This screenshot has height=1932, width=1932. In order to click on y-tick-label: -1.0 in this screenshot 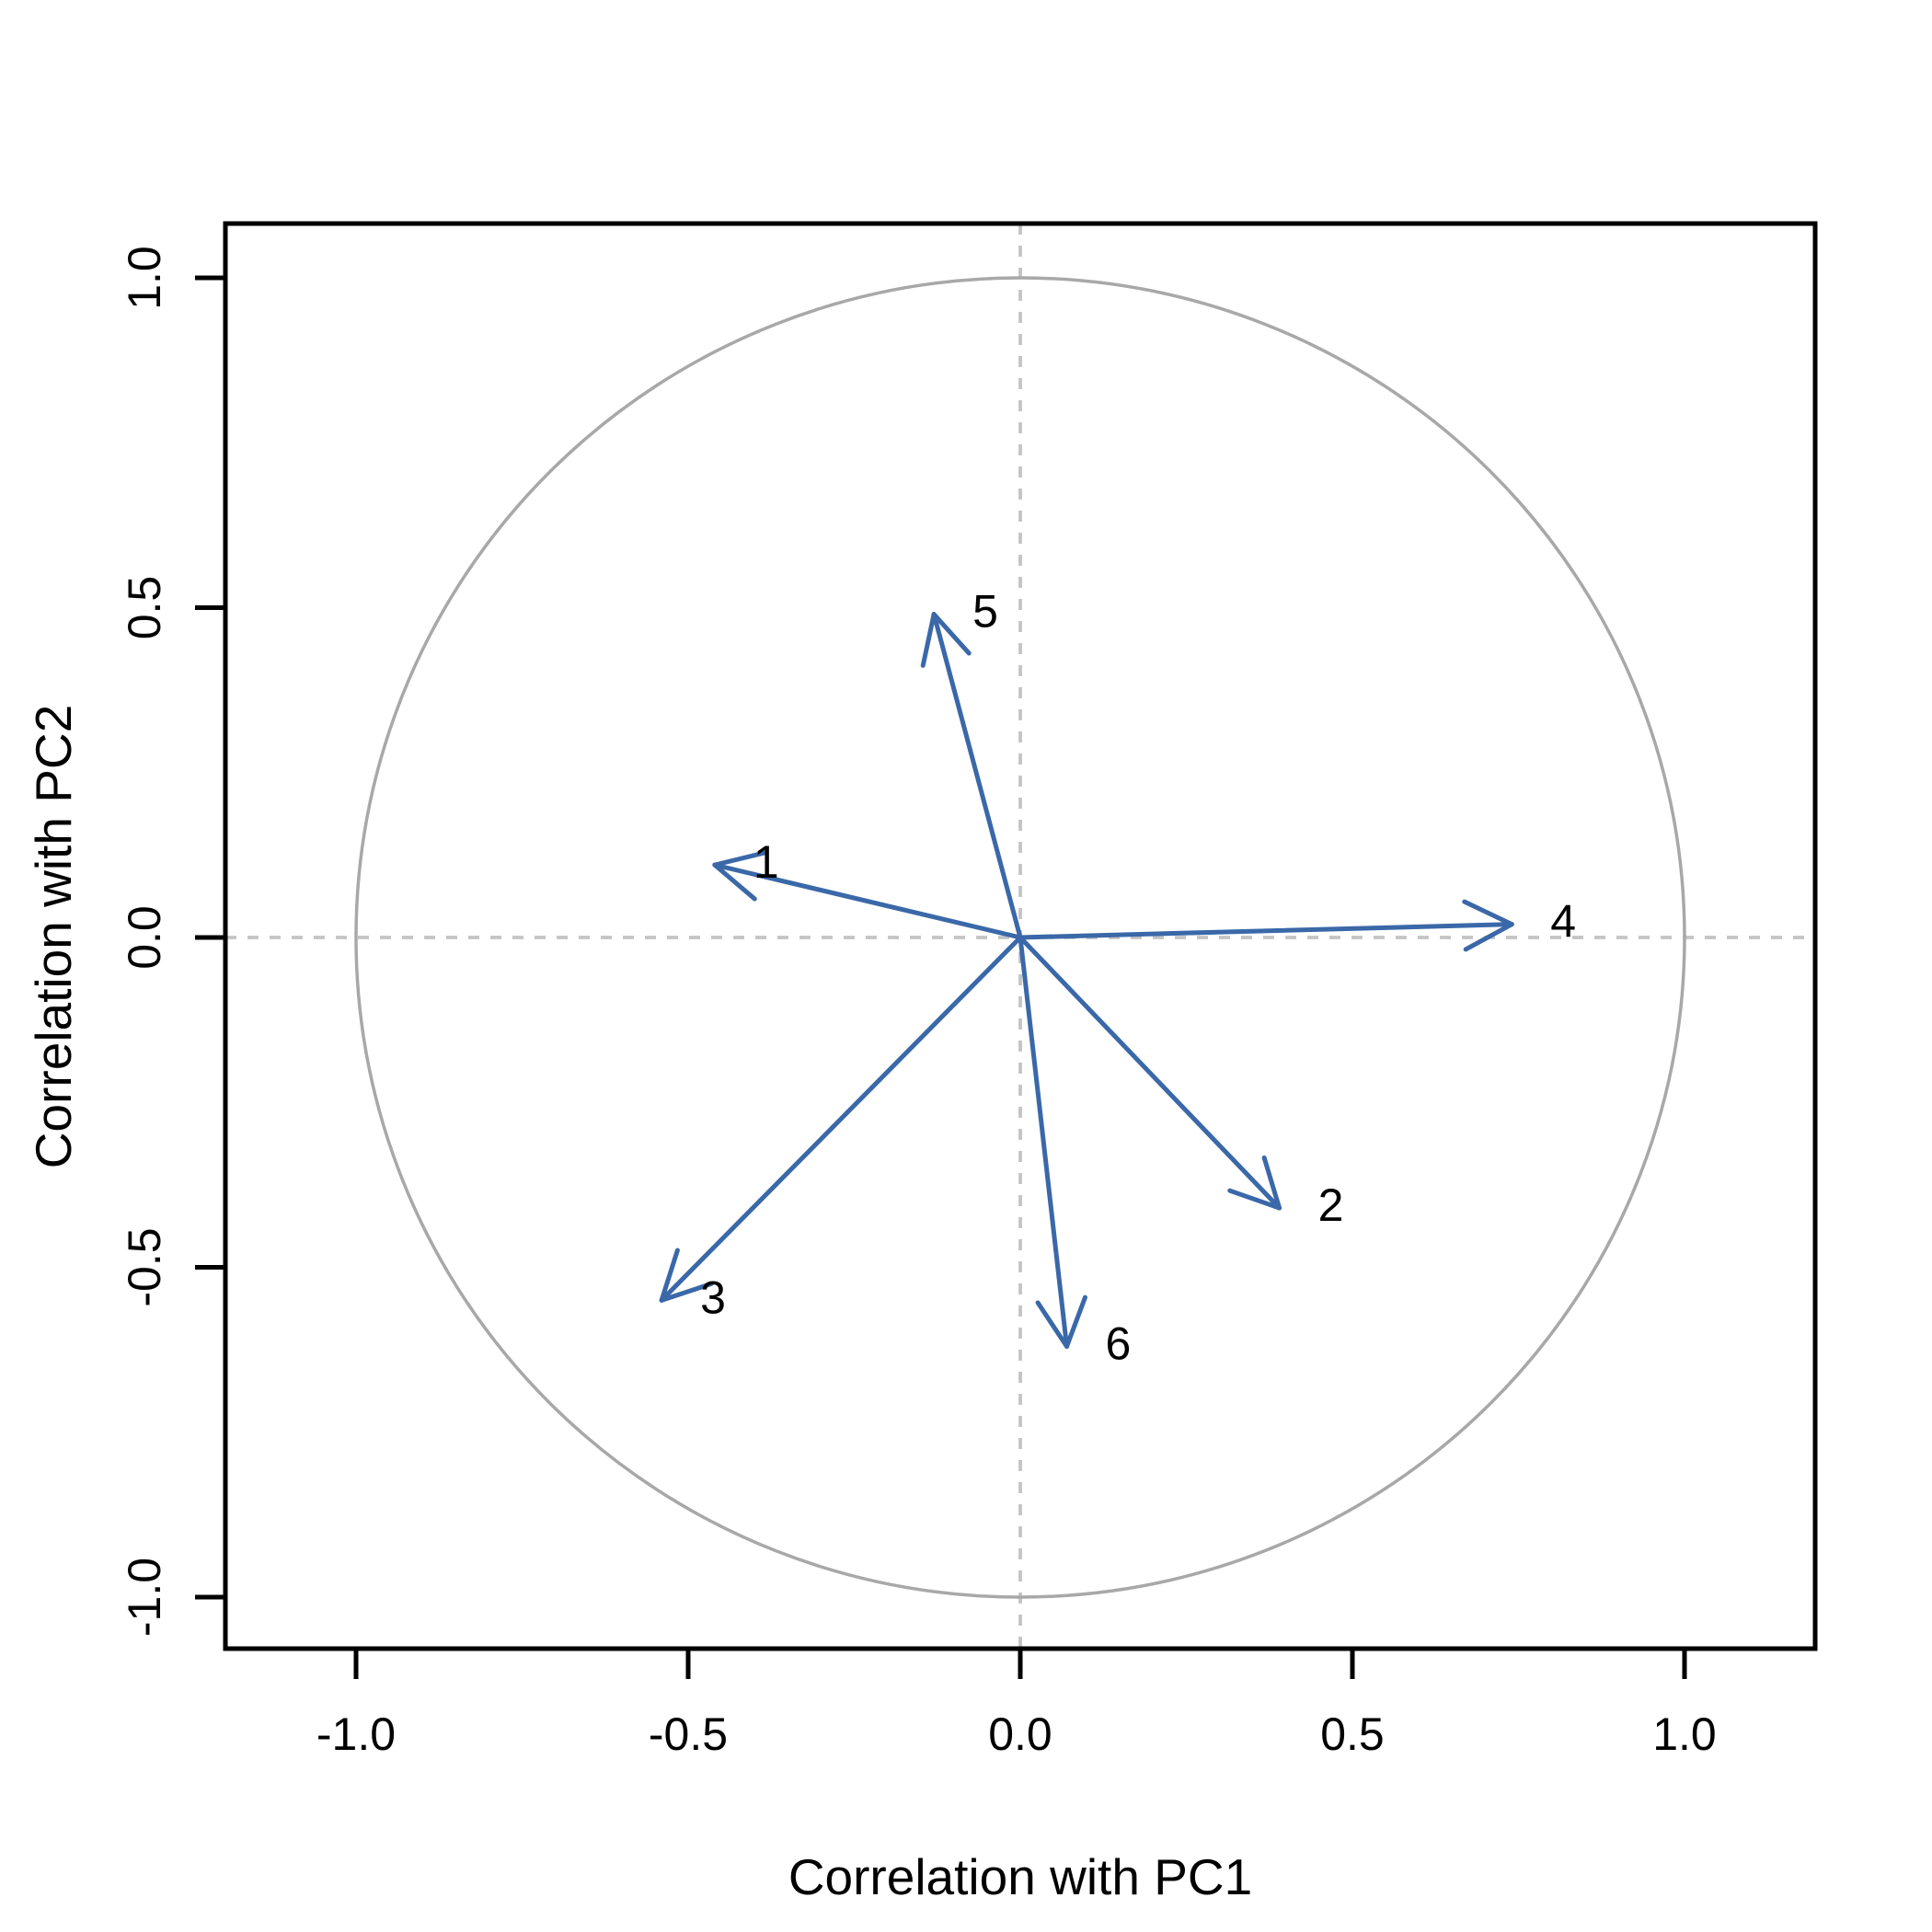, I will do `click(144, 1597)`.